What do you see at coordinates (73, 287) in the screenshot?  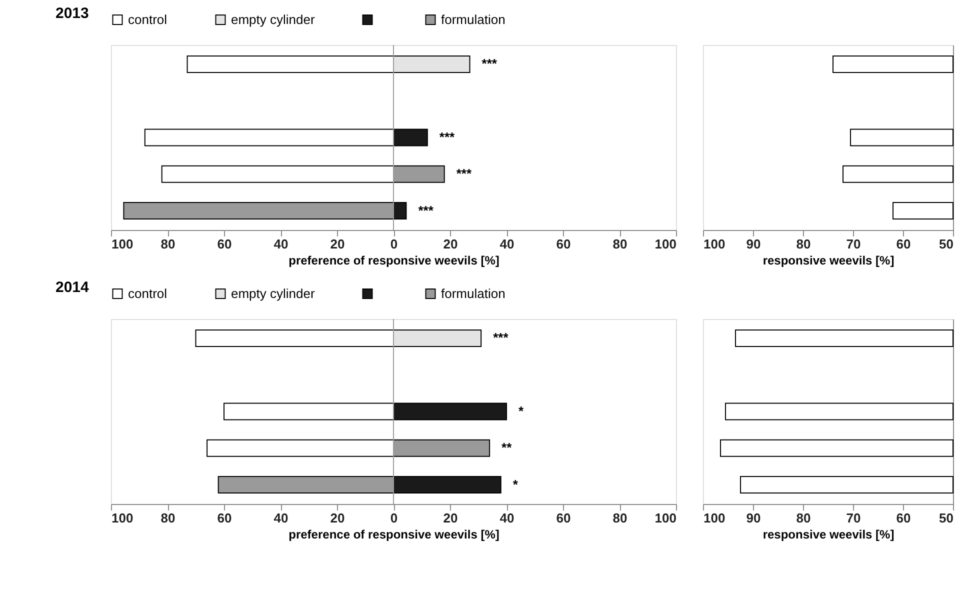 I see `chart-title: 2014` at bounding box center [73, 287].